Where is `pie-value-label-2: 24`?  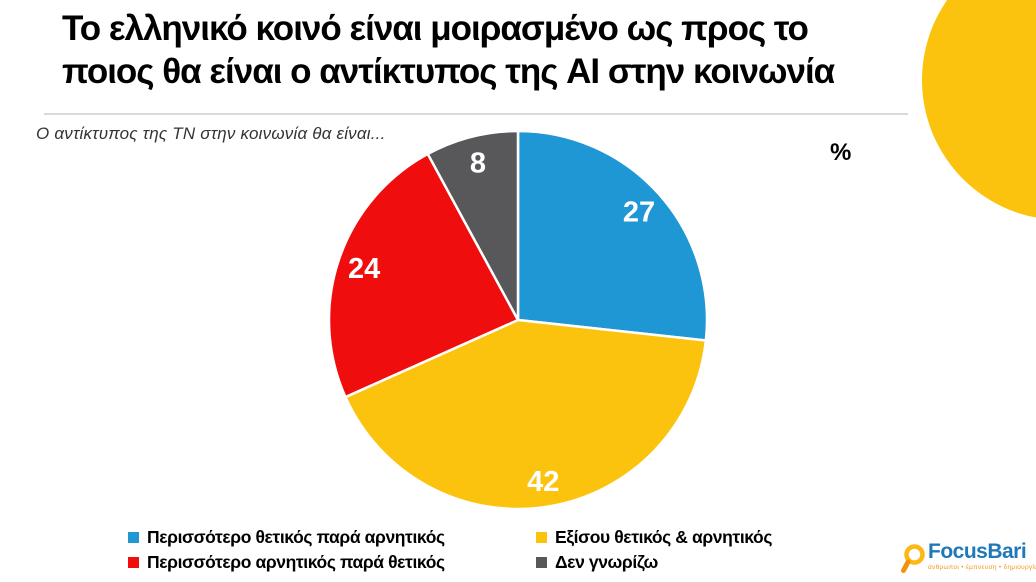
pie-value-label-2: 24 is located at coordinates (364, 269).